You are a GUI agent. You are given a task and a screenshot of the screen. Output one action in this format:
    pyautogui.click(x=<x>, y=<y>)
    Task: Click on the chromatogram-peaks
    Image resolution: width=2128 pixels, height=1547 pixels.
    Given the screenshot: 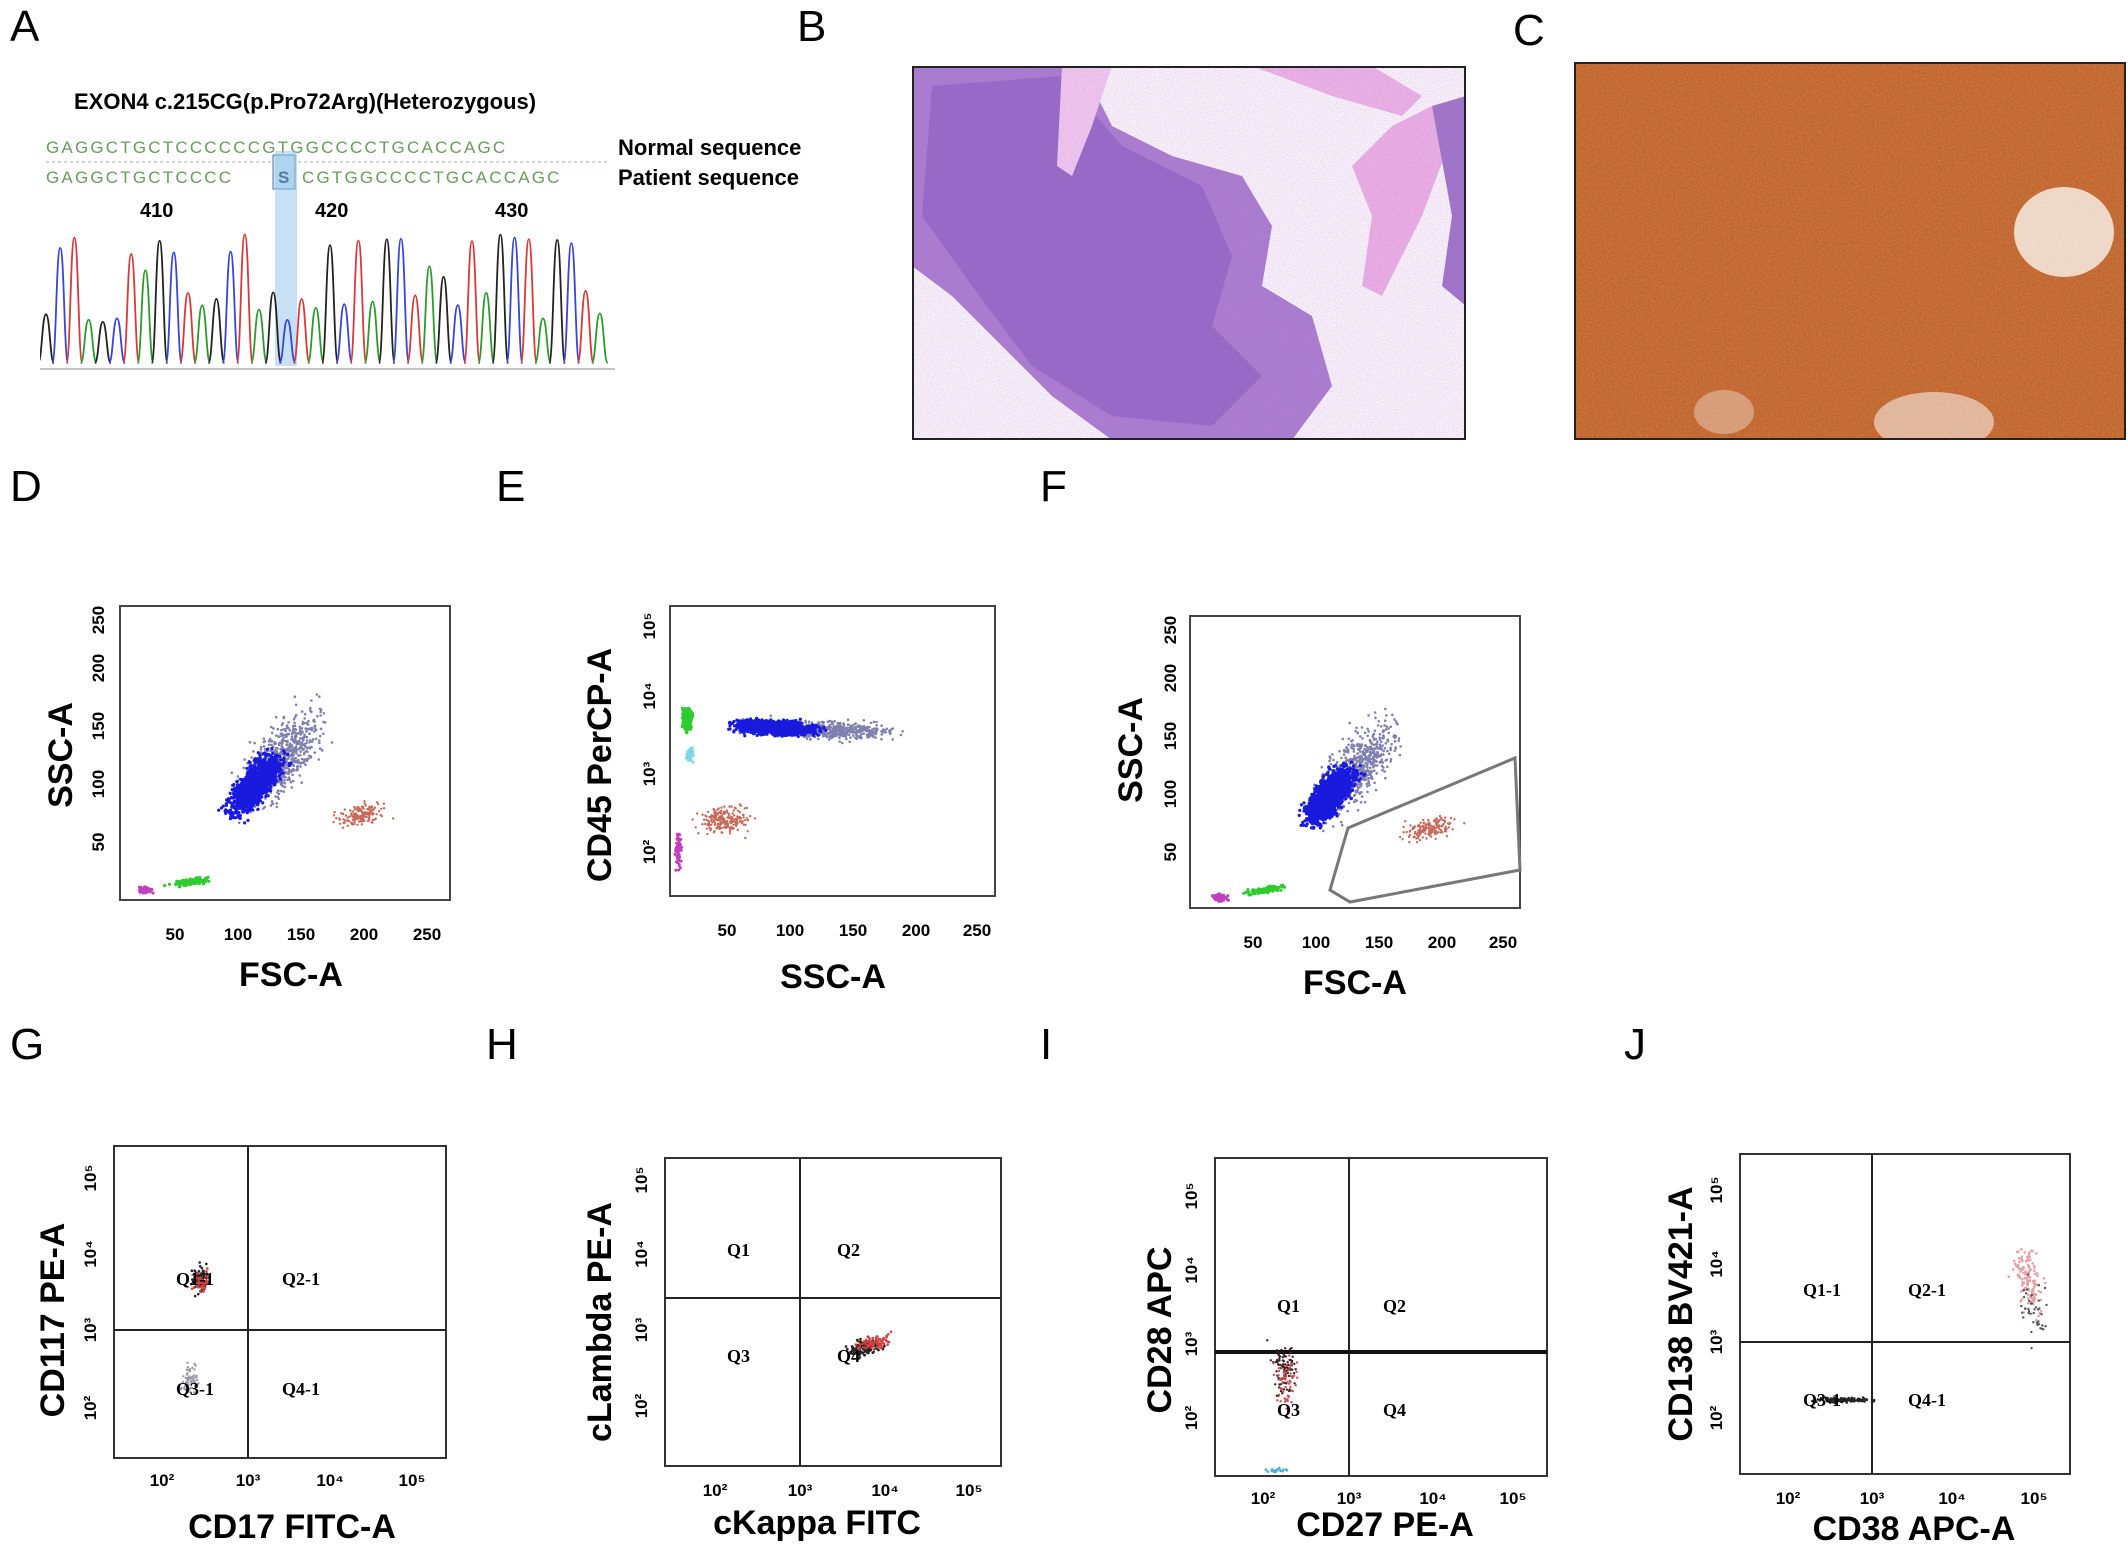 What is the action you would take?
    pyautogui.click(x=324, y=298)
    